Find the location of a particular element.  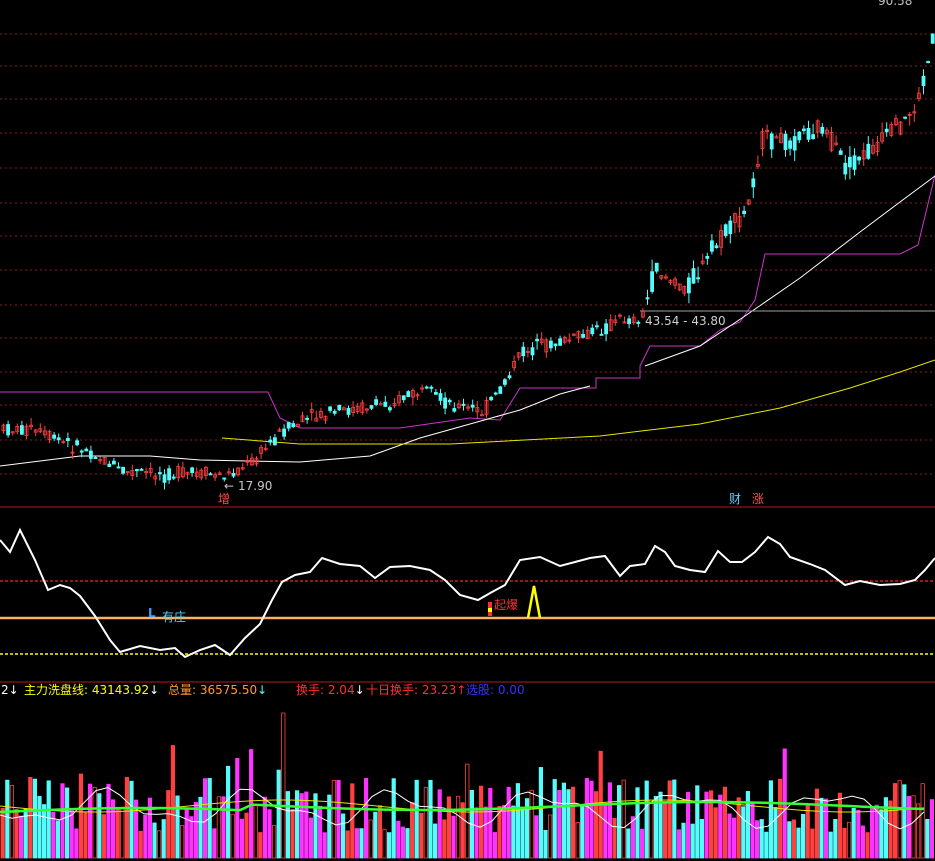

signal-L-glyph: L is located at coordinates (152, 613).